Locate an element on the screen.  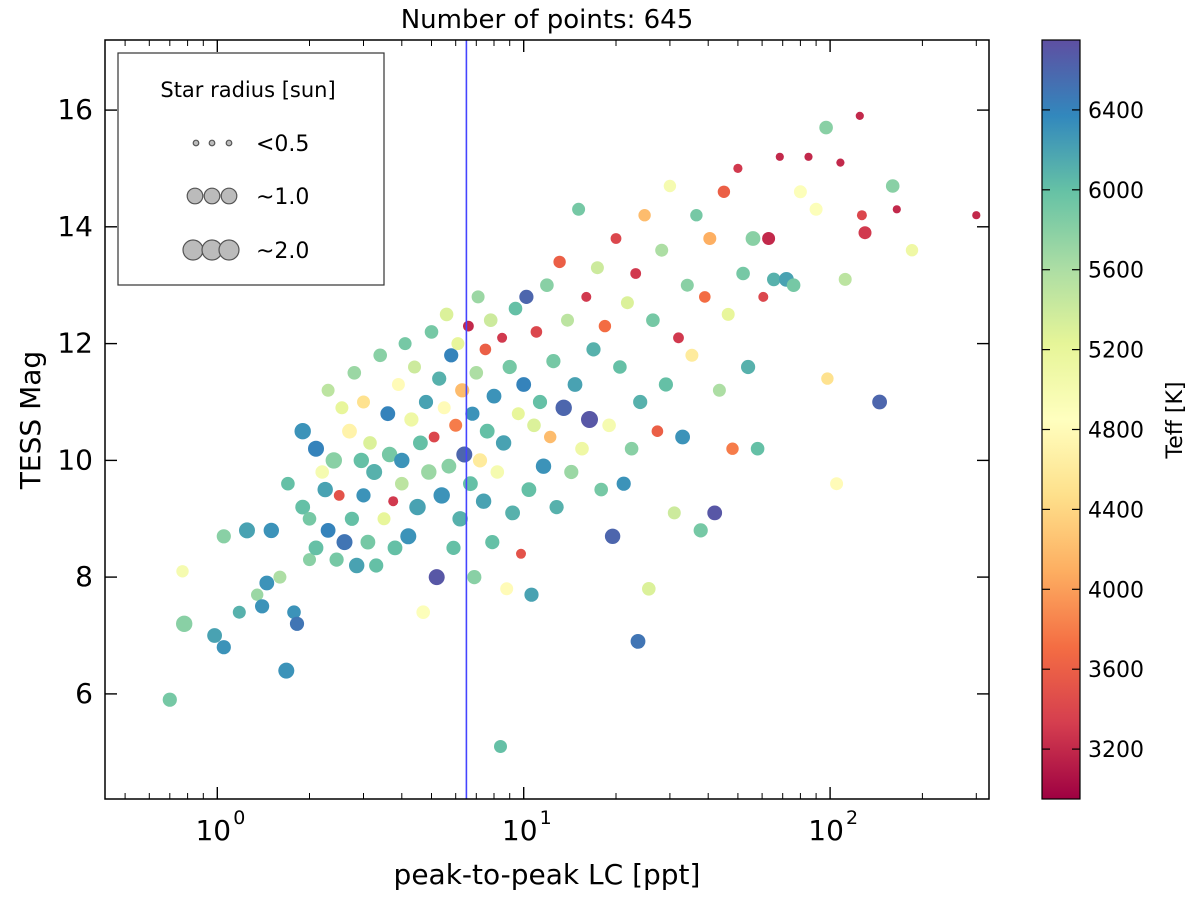
y-tick-label: 14 is located at coordinates (75, 226).